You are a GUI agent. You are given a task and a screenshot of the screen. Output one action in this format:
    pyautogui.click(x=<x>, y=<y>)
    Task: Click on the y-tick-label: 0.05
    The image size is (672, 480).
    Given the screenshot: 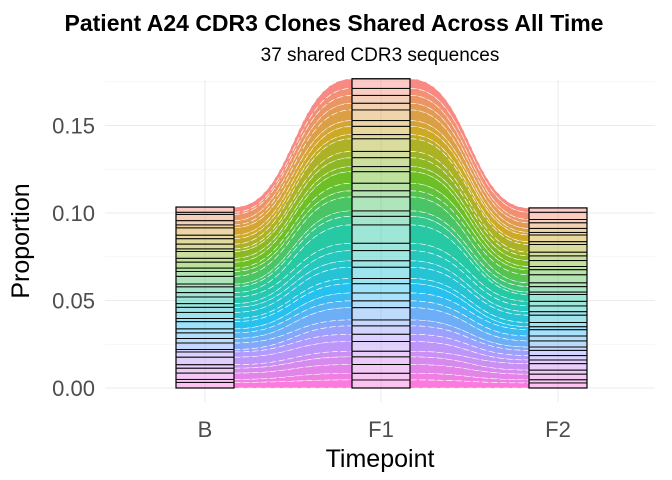 What is the action you would take?
    pyautogui.click(x=73, y=301)
    